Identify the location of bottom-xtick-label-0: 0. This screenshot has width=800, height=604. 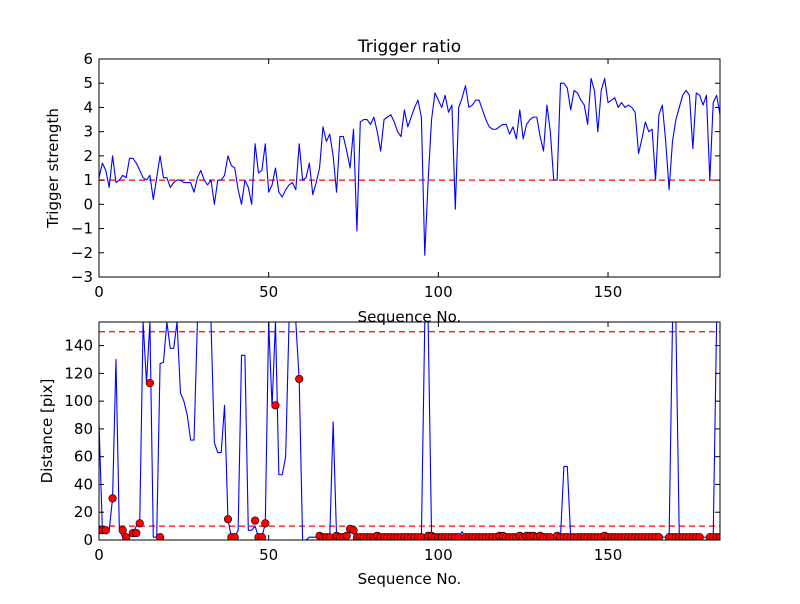
(99, 555).